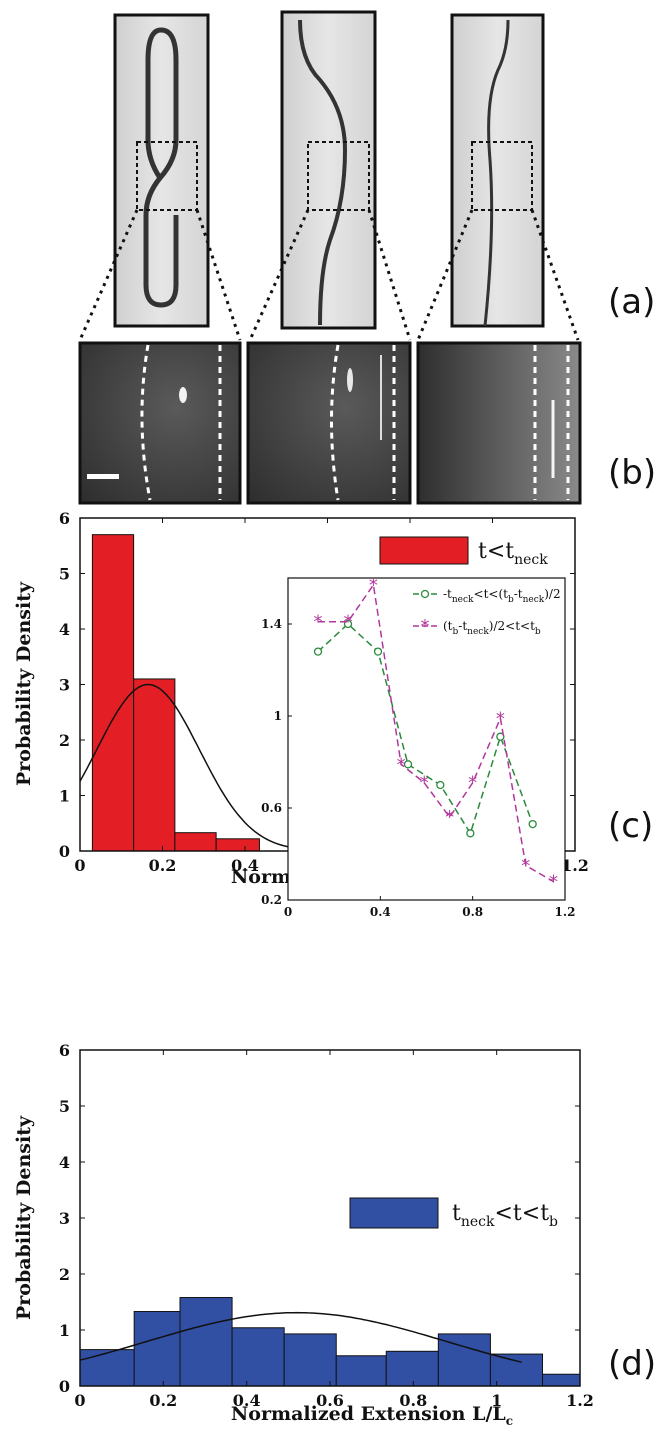 The height and width of the screenshot is (1436, 654). Describe the element at coordinates (413, 1400) in the screenshot. I see `d-xtick-label: 0.8` at that location.